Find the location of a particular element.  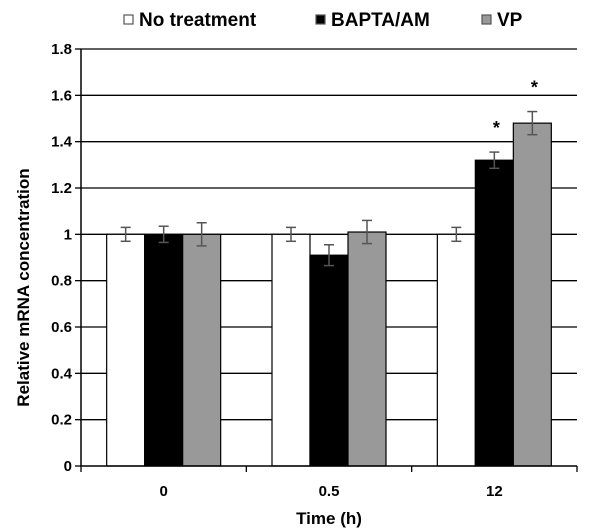

y-tick-label: 1.8 is located at coordinates (61, 49).